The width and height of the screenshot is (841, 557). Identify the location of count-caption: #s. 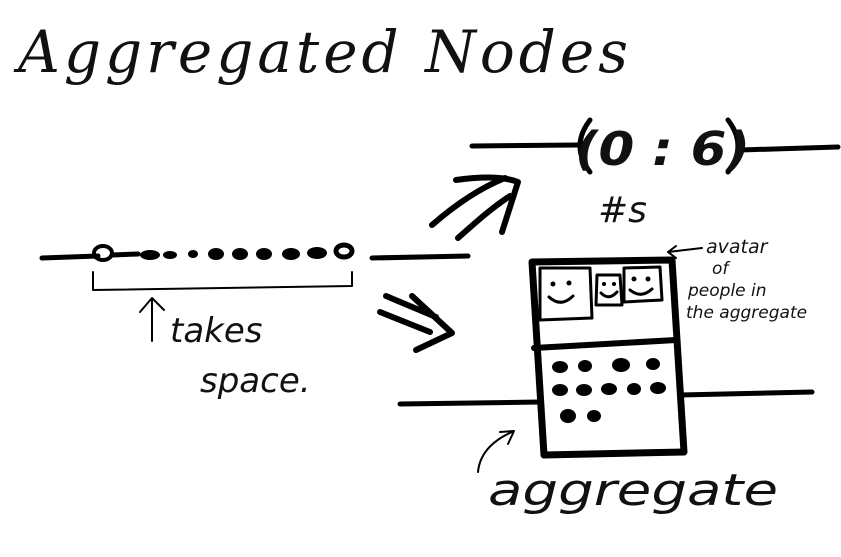
(622, 210).